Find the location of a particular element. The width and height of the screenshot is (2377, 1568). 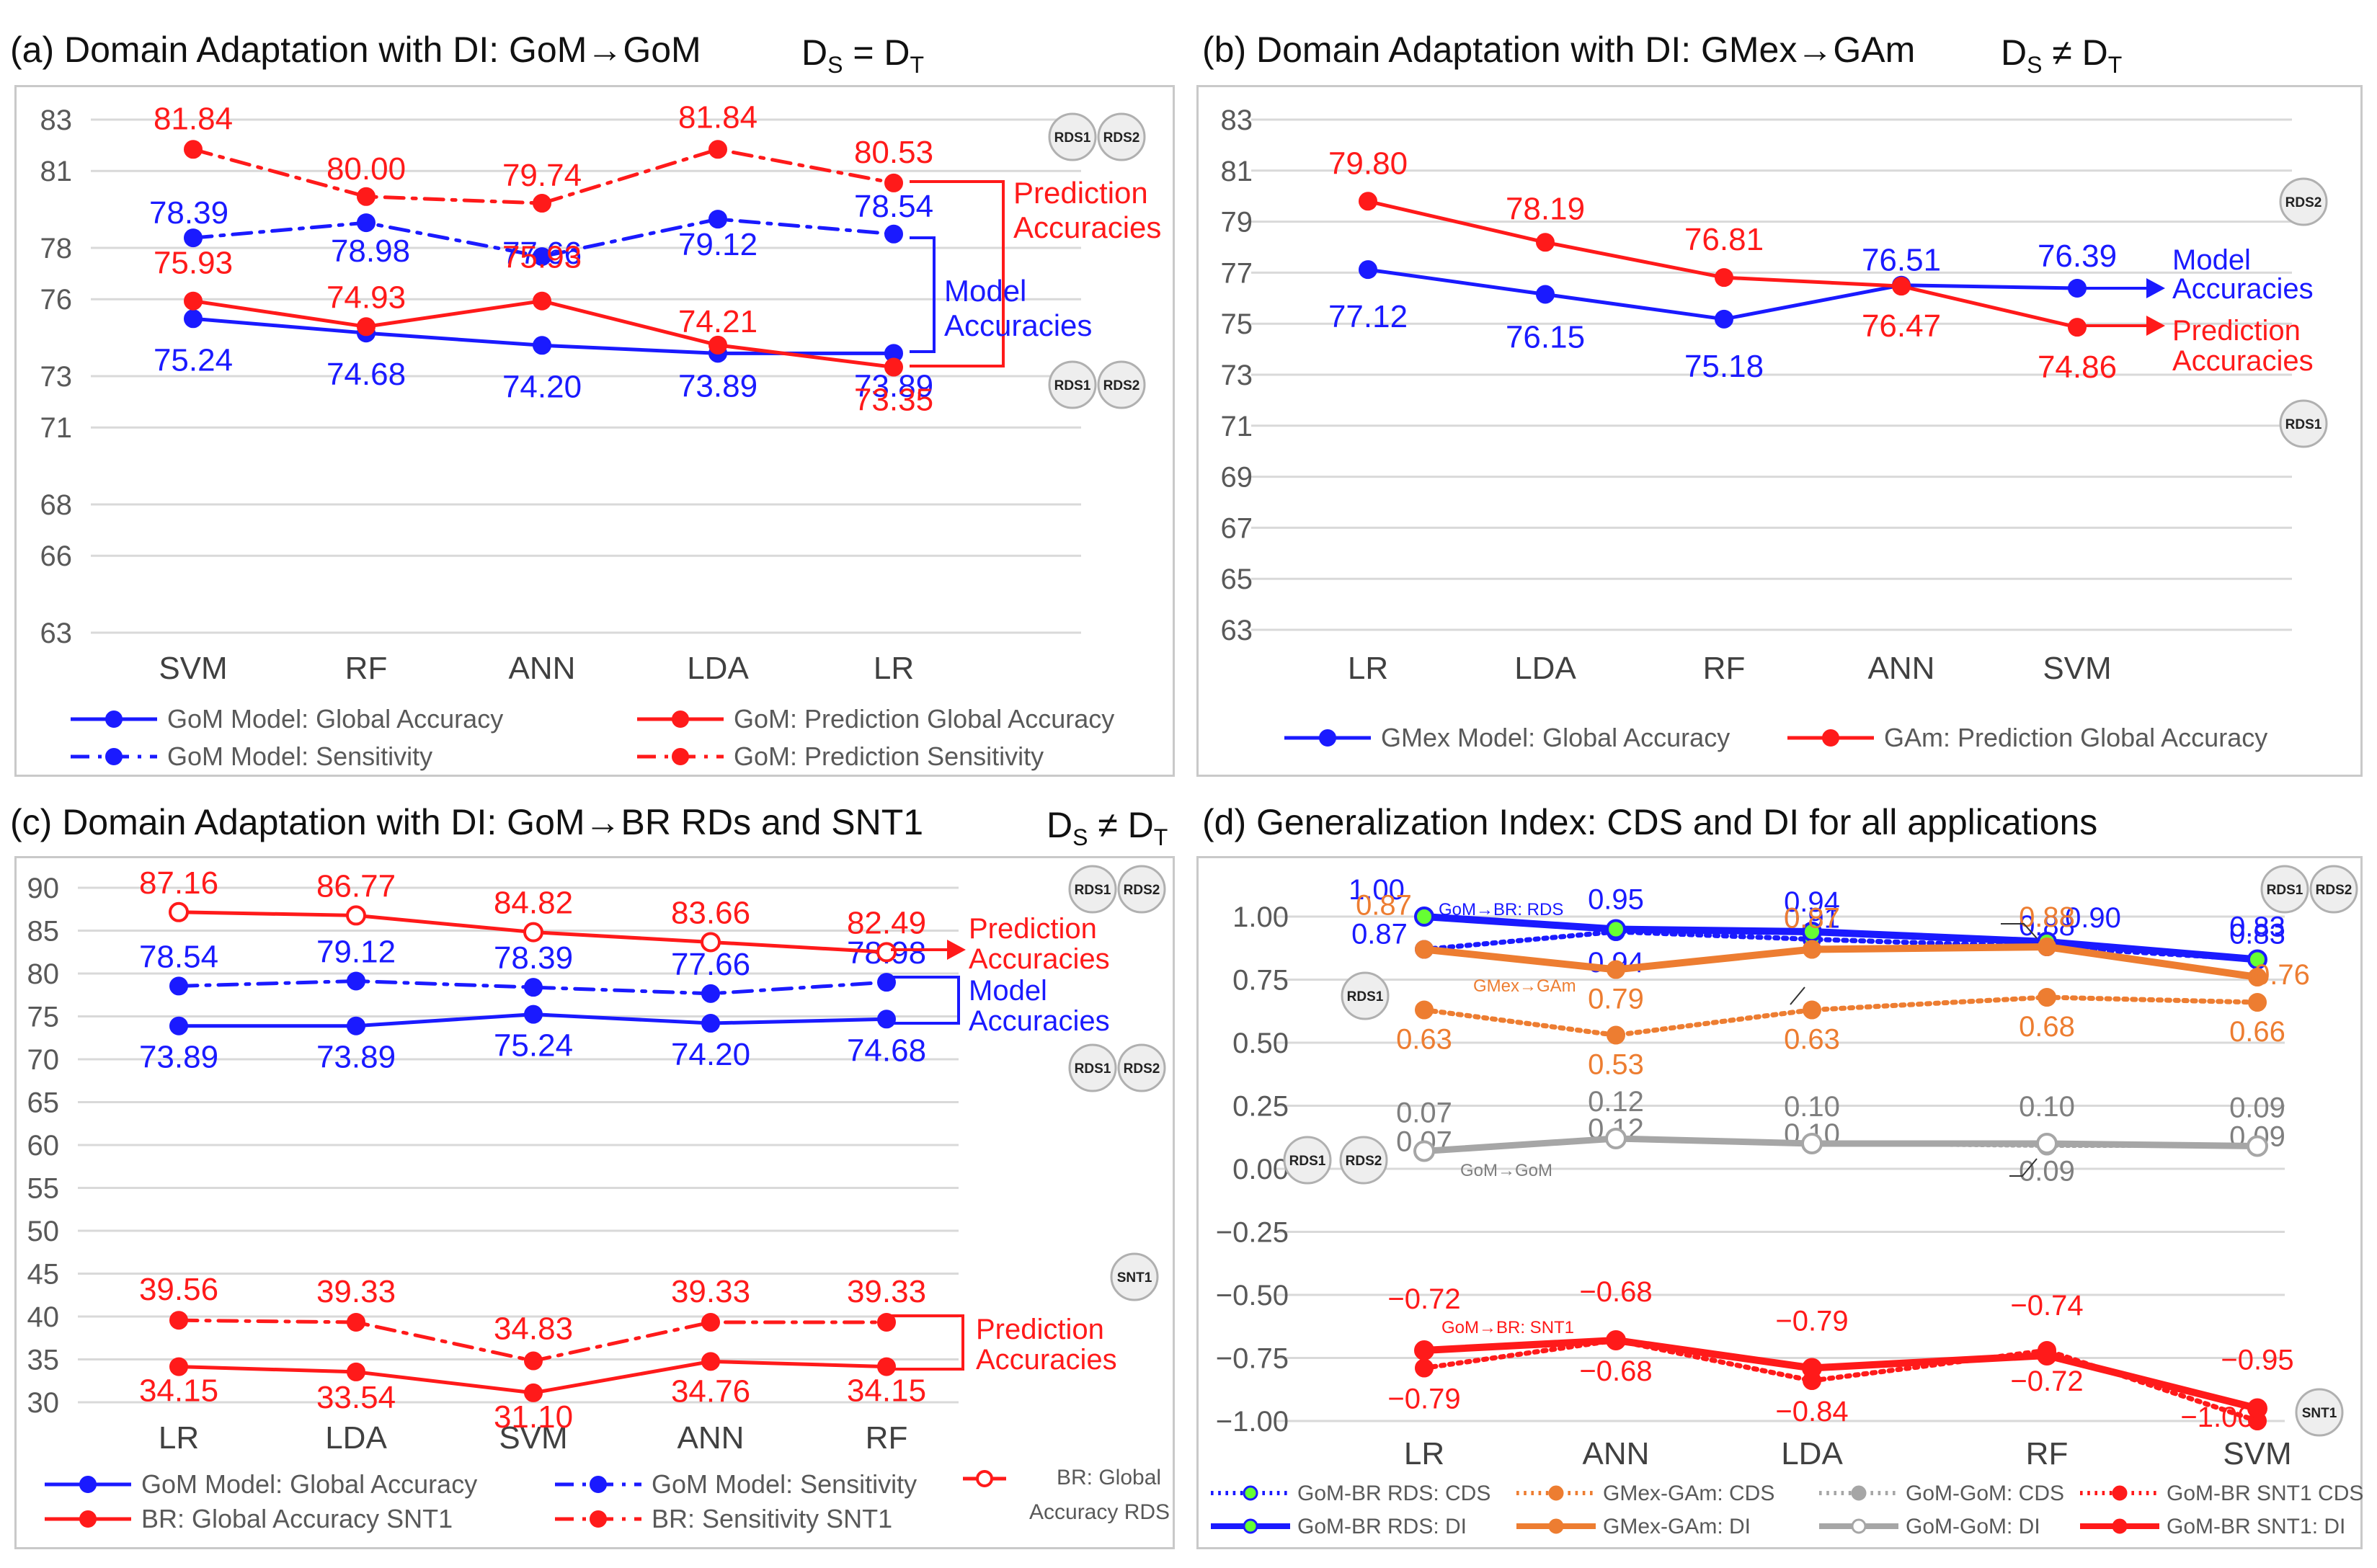

panel-a-data-label: 81.84 is located at coordinates (717, 117).